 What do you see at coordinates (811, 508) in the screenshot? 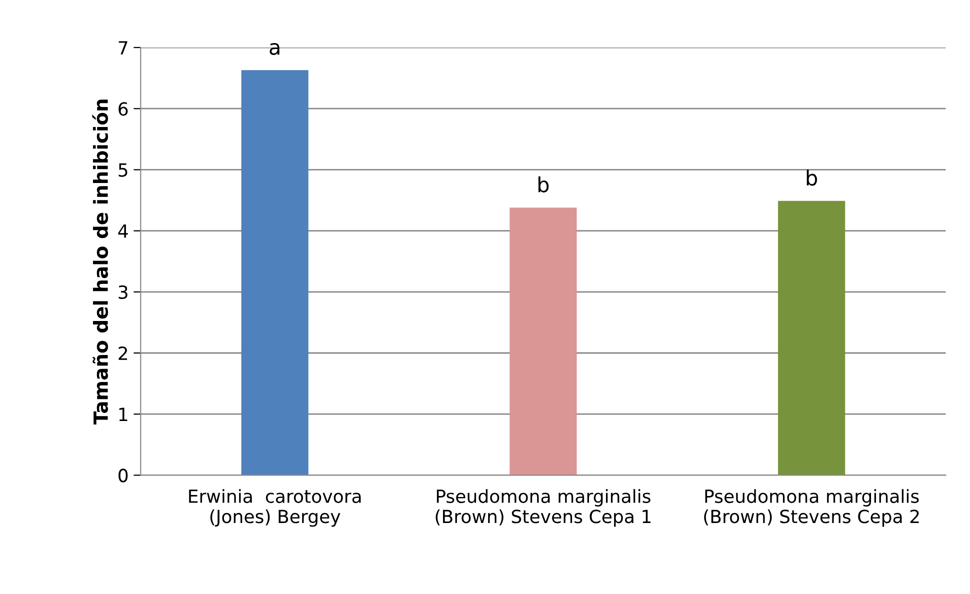
I see `x-tick-label: Pseudomona marginalis (Brown) Stevens Cepa 2` at bounding box center [811, 508].